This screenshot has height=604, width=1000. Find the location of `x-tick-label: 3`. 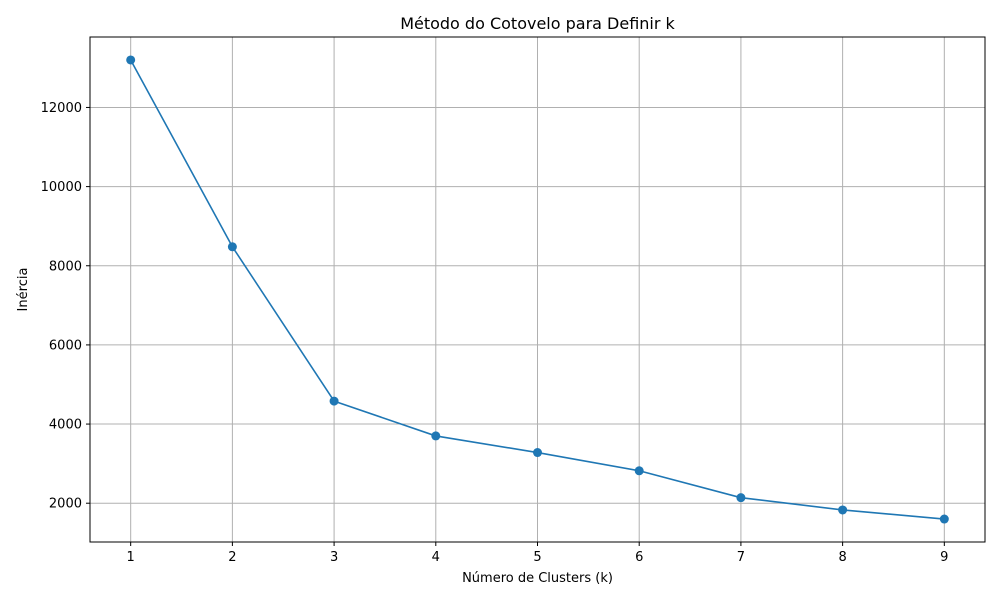

x-tick-label: 3 is located at coordinates (334, 557).